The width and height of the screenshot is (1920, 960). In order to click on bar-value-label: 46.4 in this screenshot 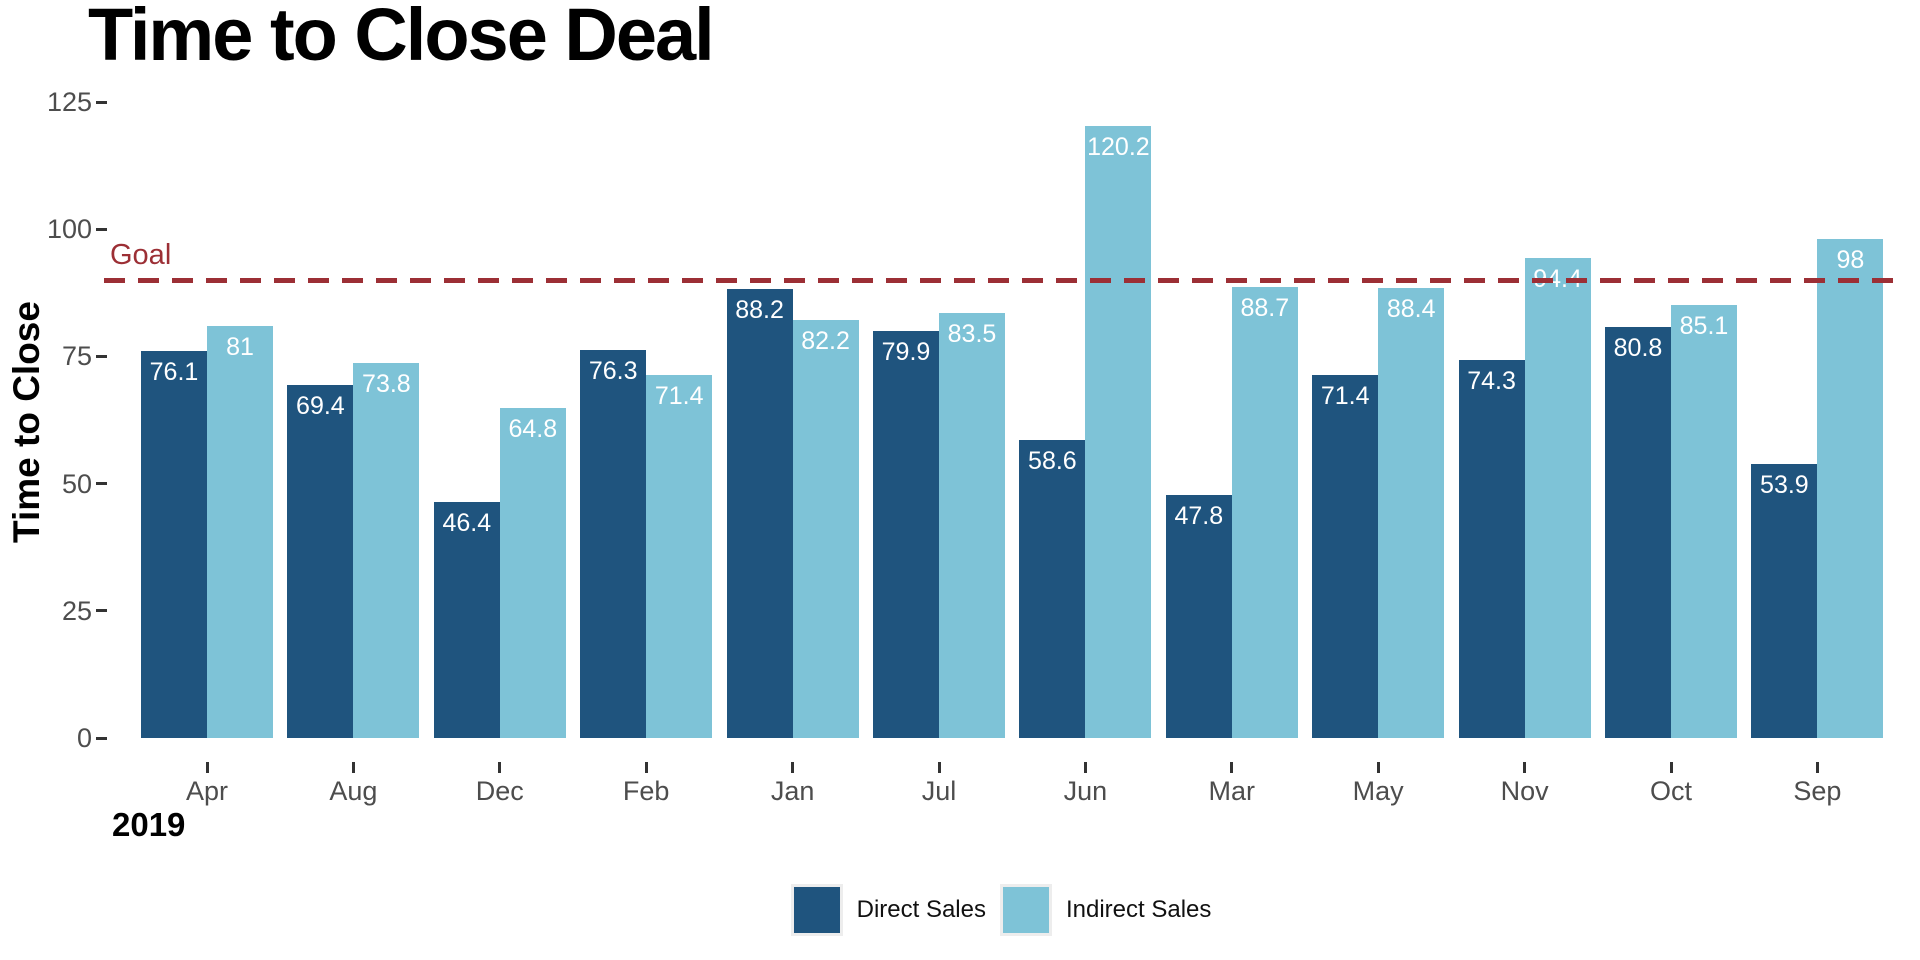, I will do `click(467, 522)`.